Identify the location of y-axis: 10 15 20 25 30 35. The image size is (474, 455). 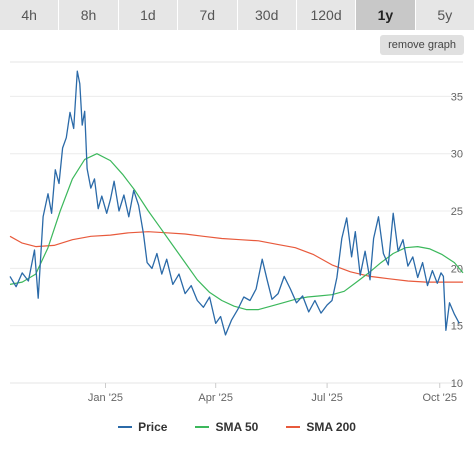
(457, 240).